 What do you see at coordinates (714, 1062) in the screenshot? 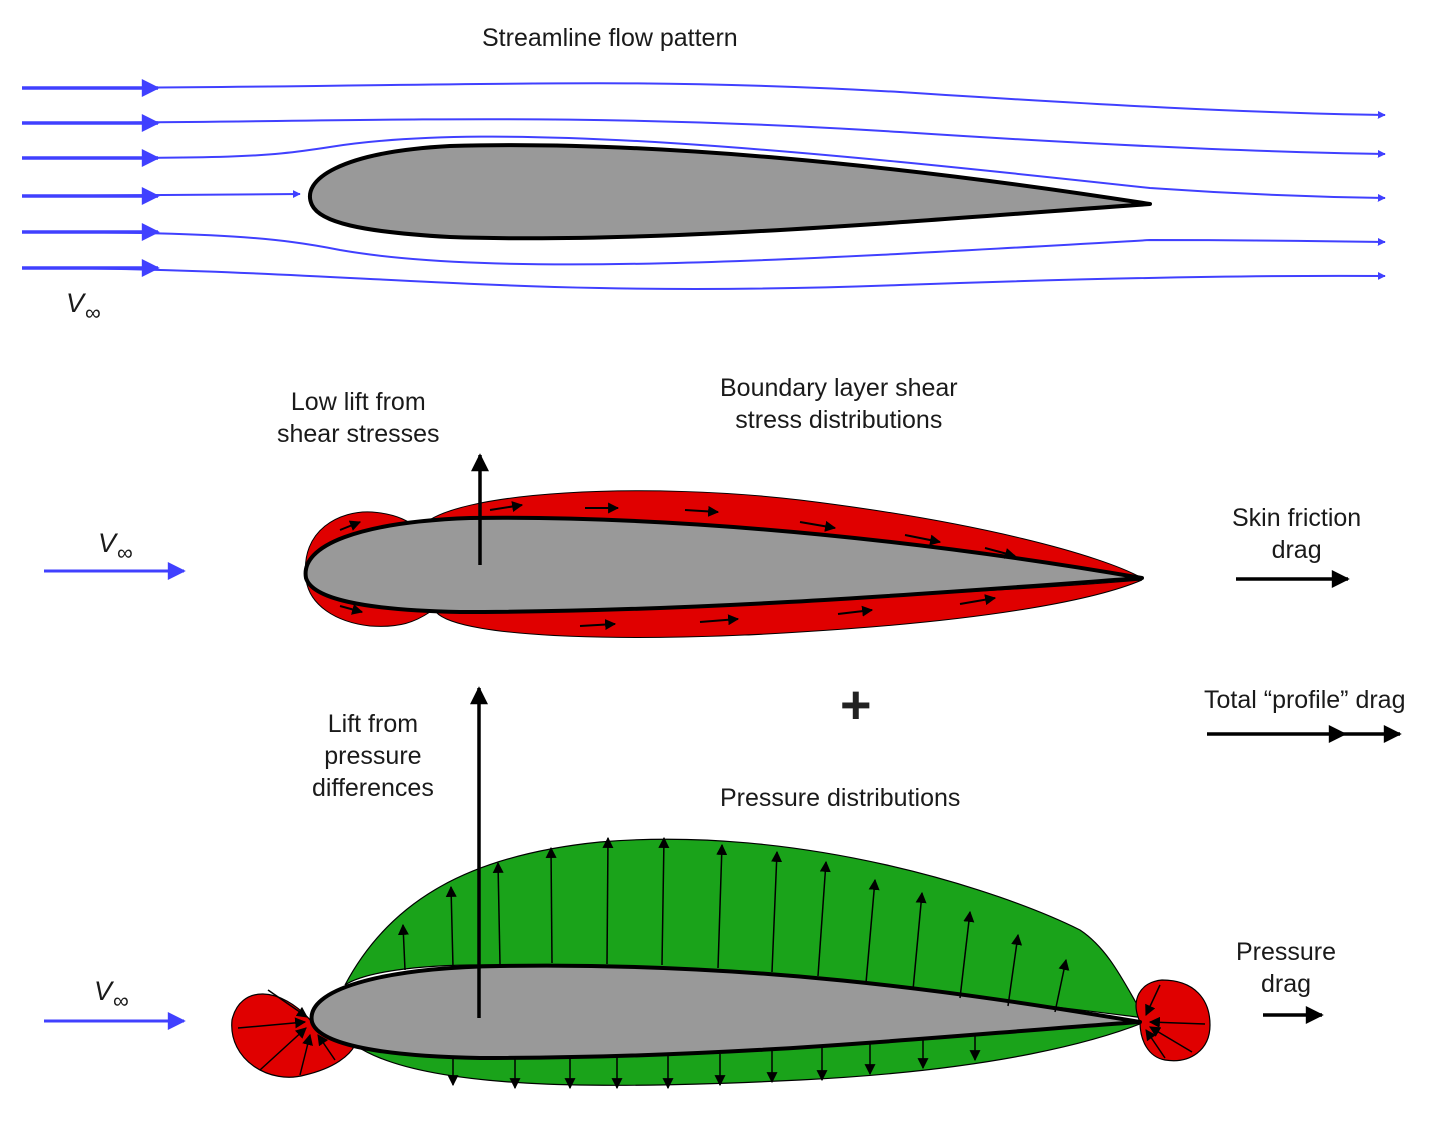
I see `pressure-arrows` at bounding box center [714, 1062].